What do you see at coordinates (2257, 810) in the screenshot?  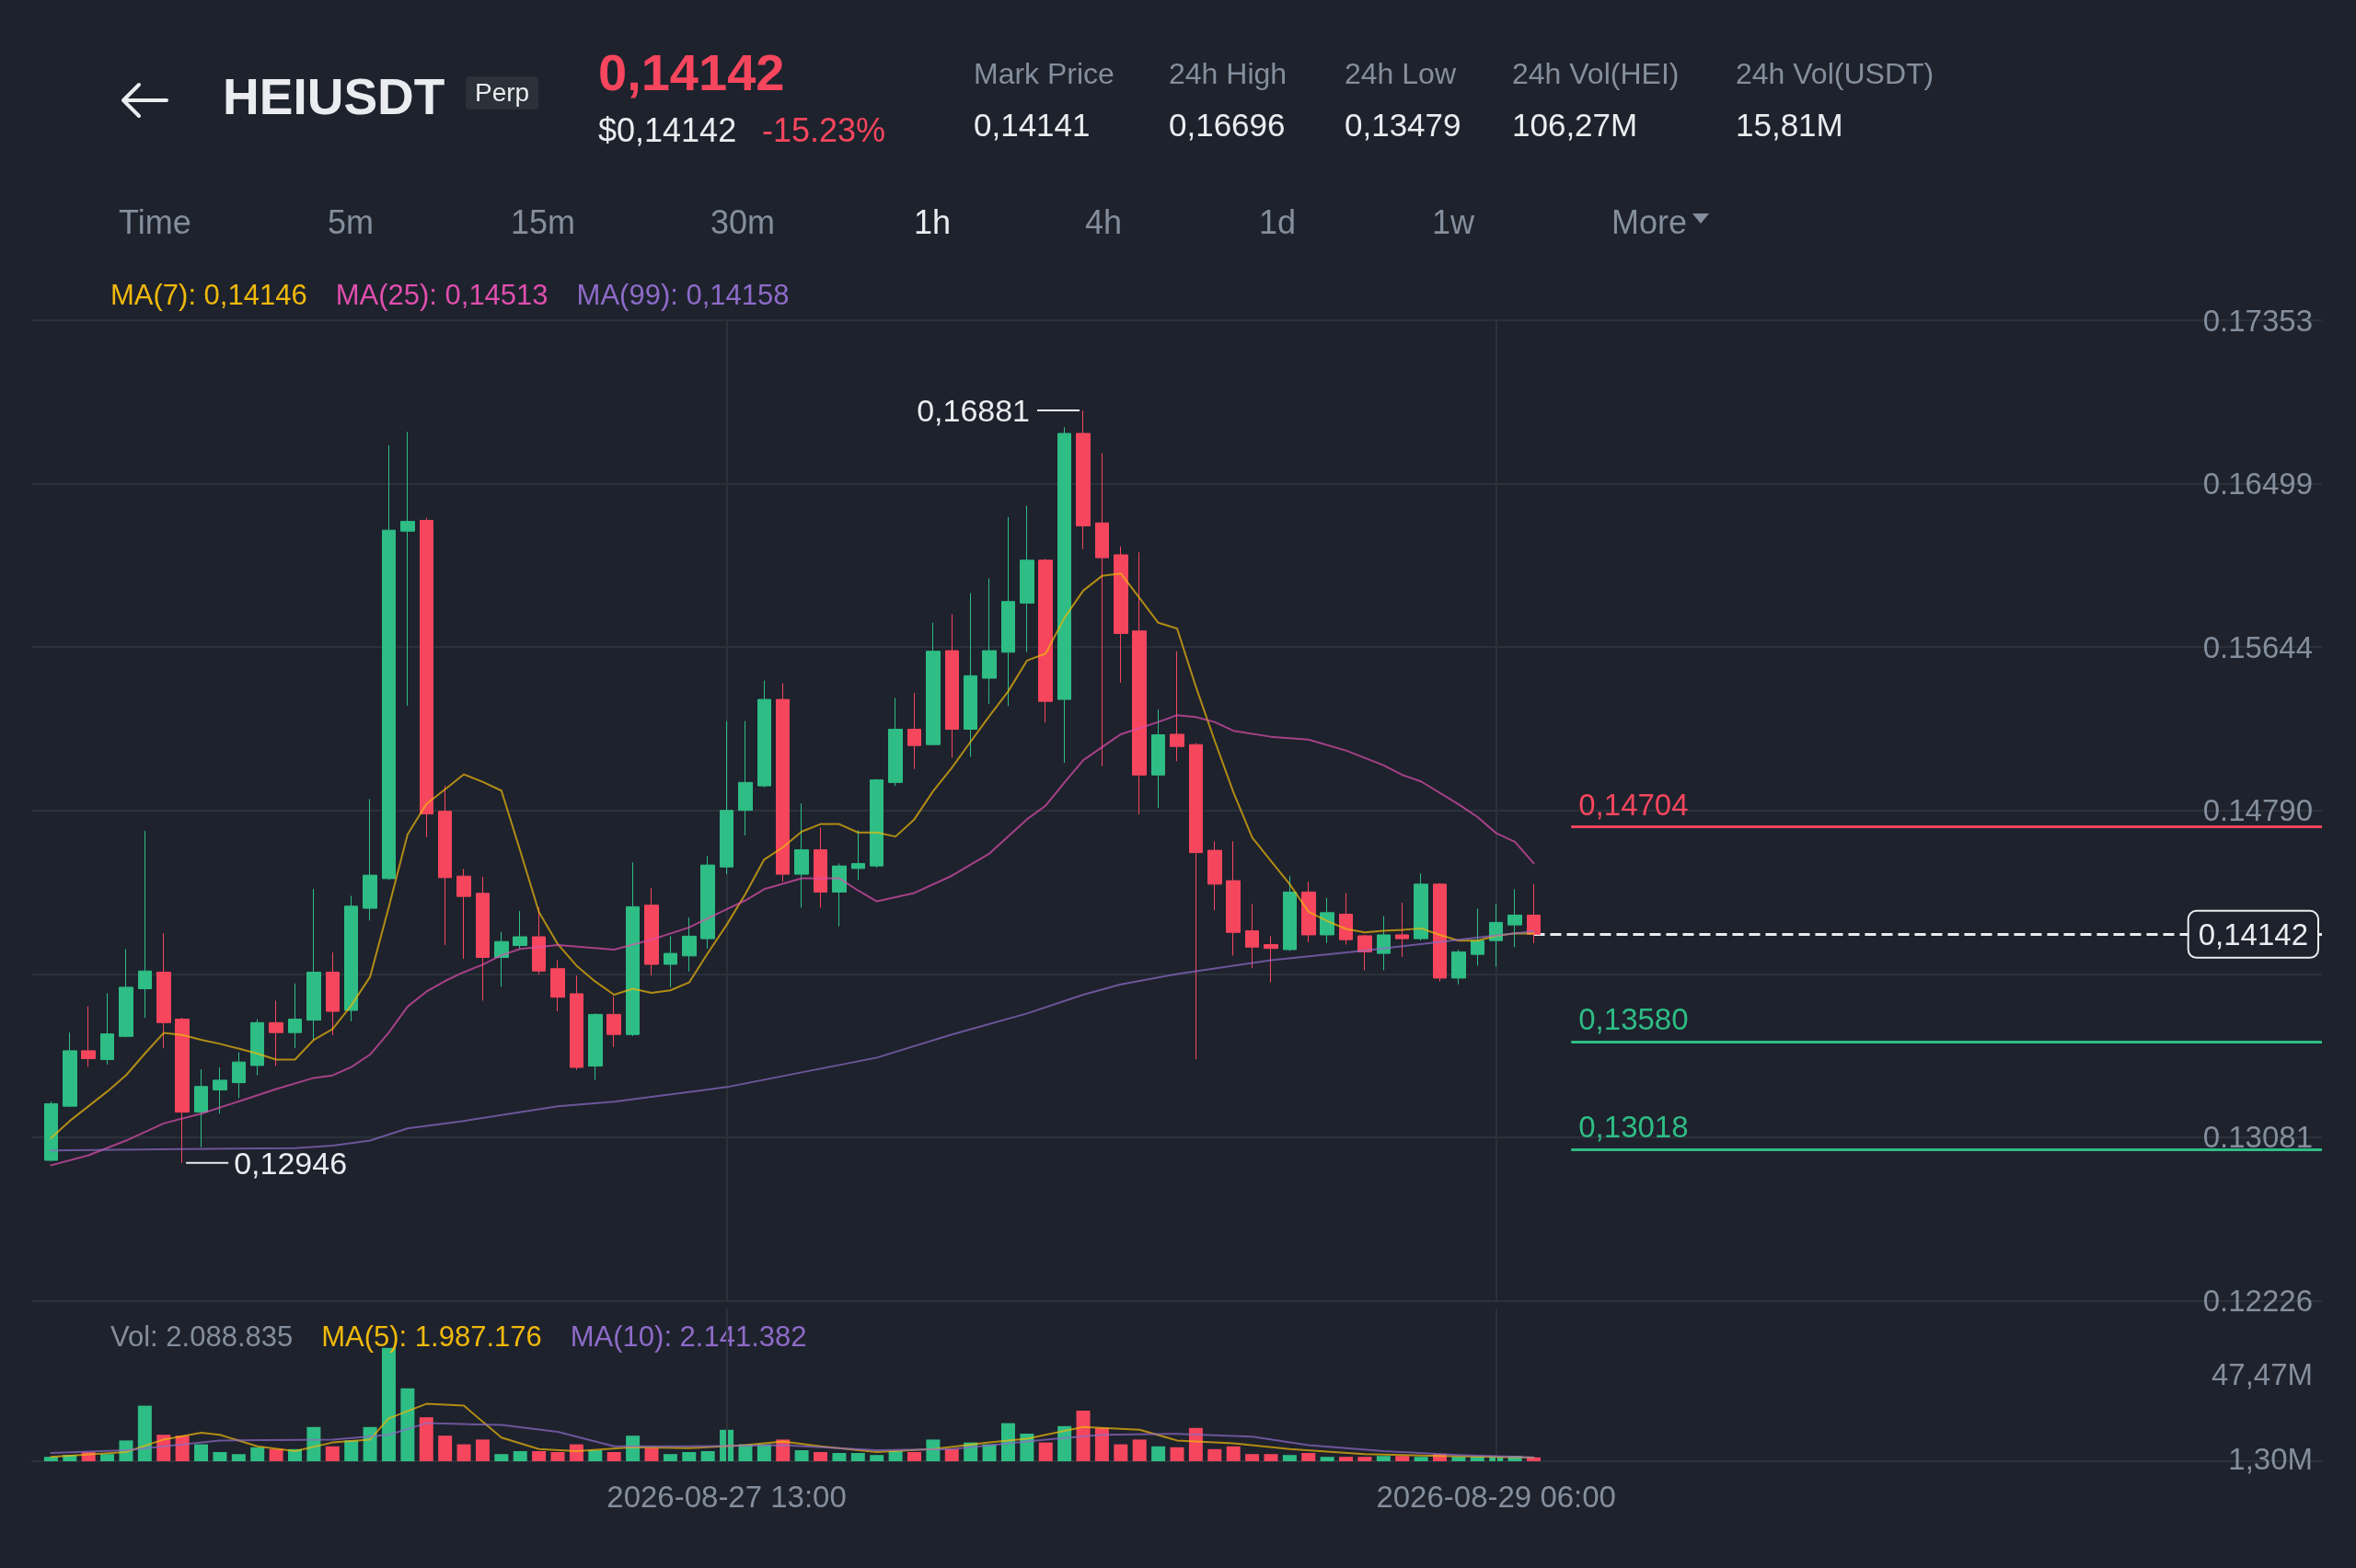 I see `y-tick-label: 0.14790` at bounding box center [2257, 810].